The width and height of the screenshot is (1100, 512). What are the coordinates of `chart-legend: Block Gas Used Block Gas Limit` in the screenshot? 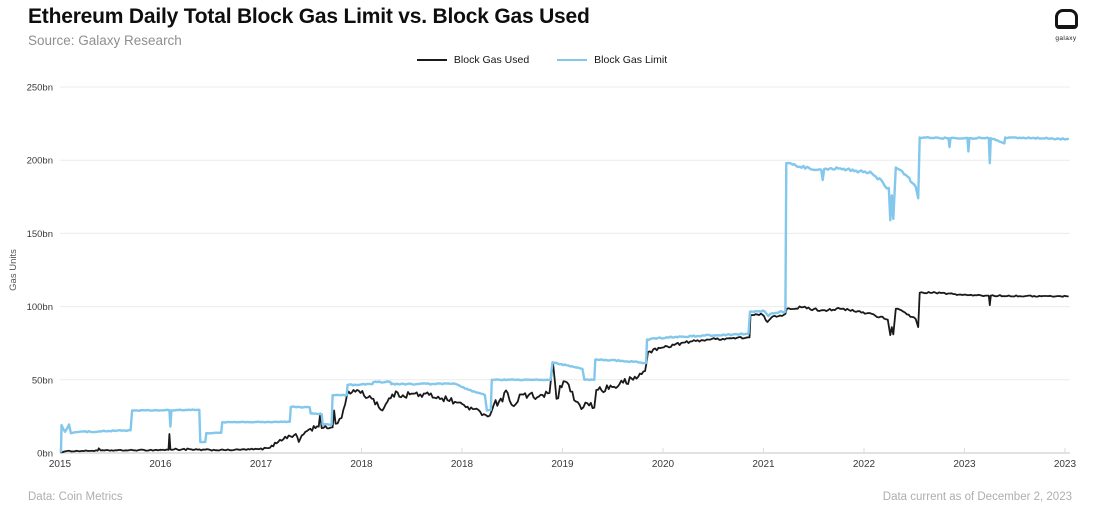 It's located at (542, 60).